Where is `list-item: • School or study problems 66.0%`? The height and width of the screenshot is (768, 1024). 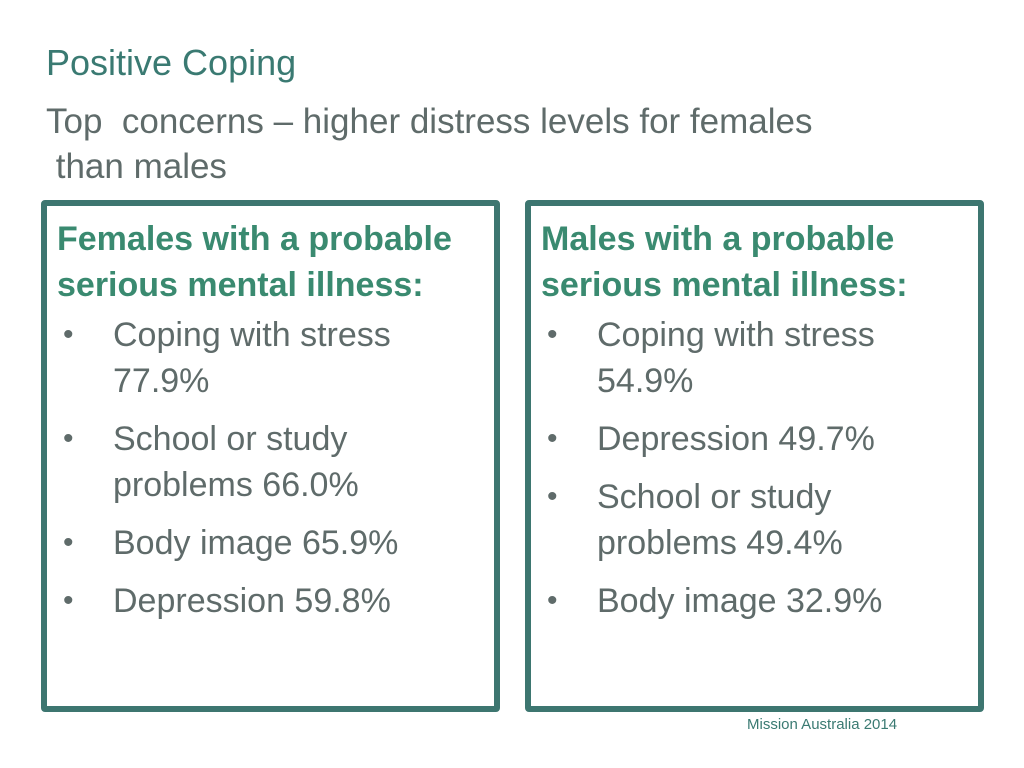 list-item: • School or study problems 66.0% is located at coordinates (268, 462).